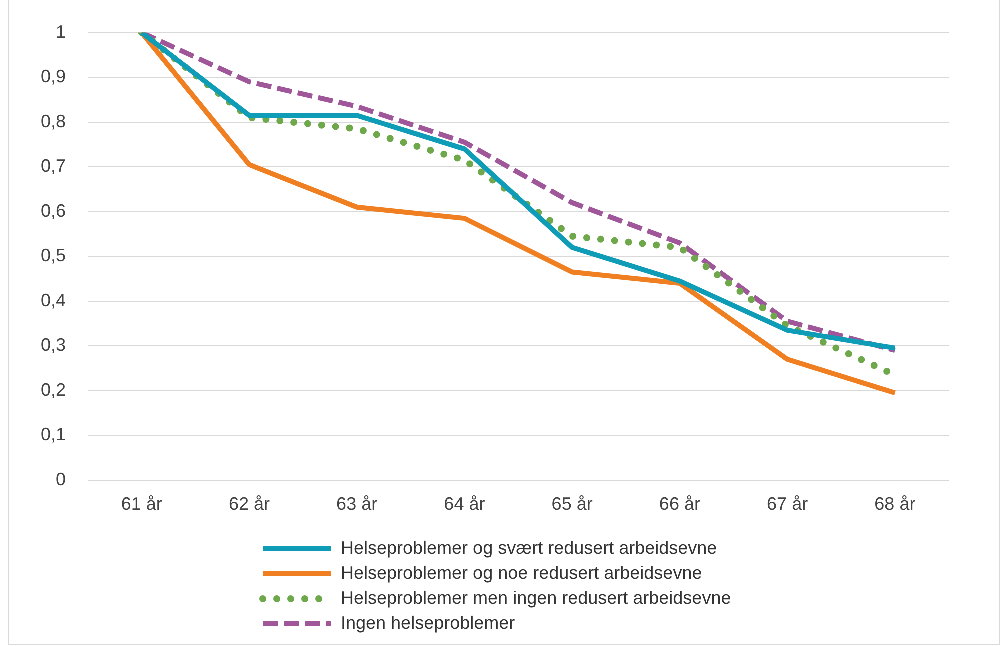 The width and height of the screenshot is (1000, 646). What do you see at coordinates (536, 598) in the screenshot?
I see `legend-label: Helseproblemer men ingen redusert arbeidsevne` at bounding box center [536, 598].